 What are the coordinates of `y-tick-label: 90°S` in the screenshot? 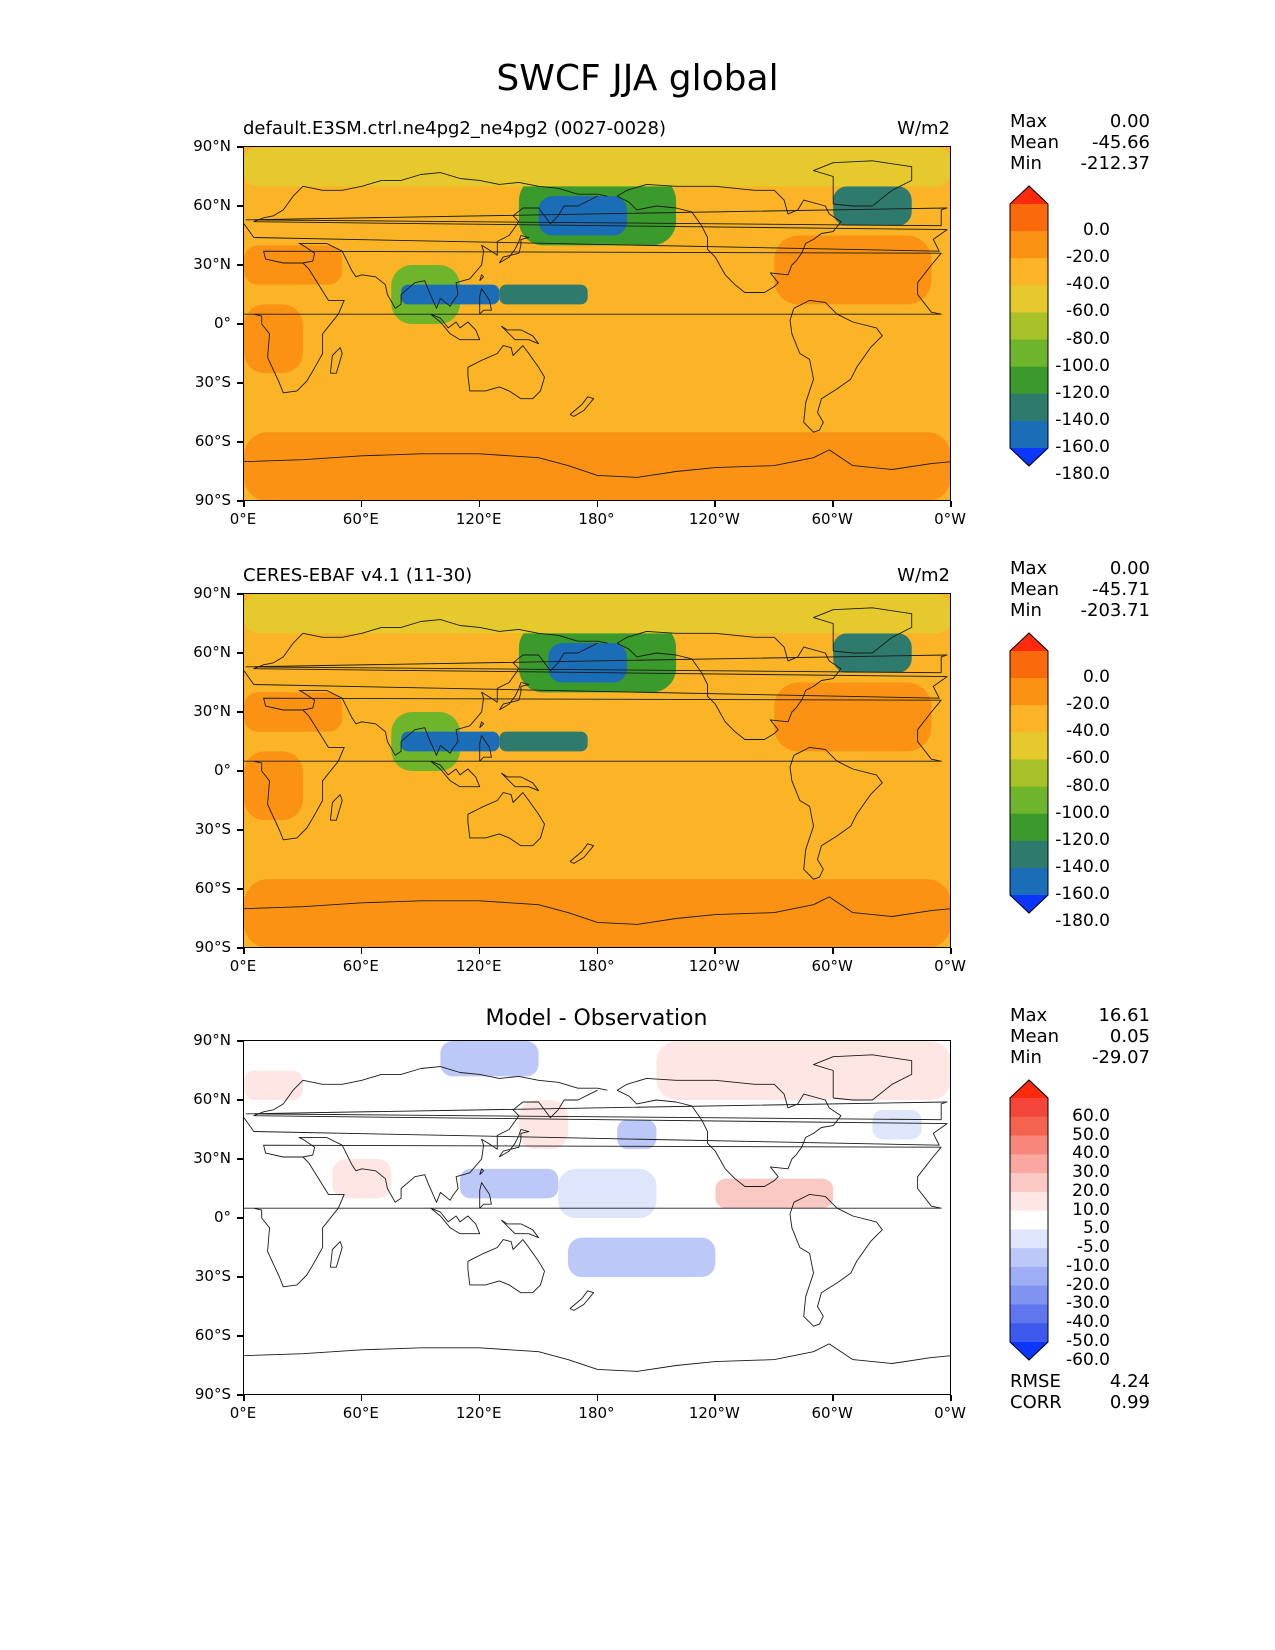 It's located at (212, 500).